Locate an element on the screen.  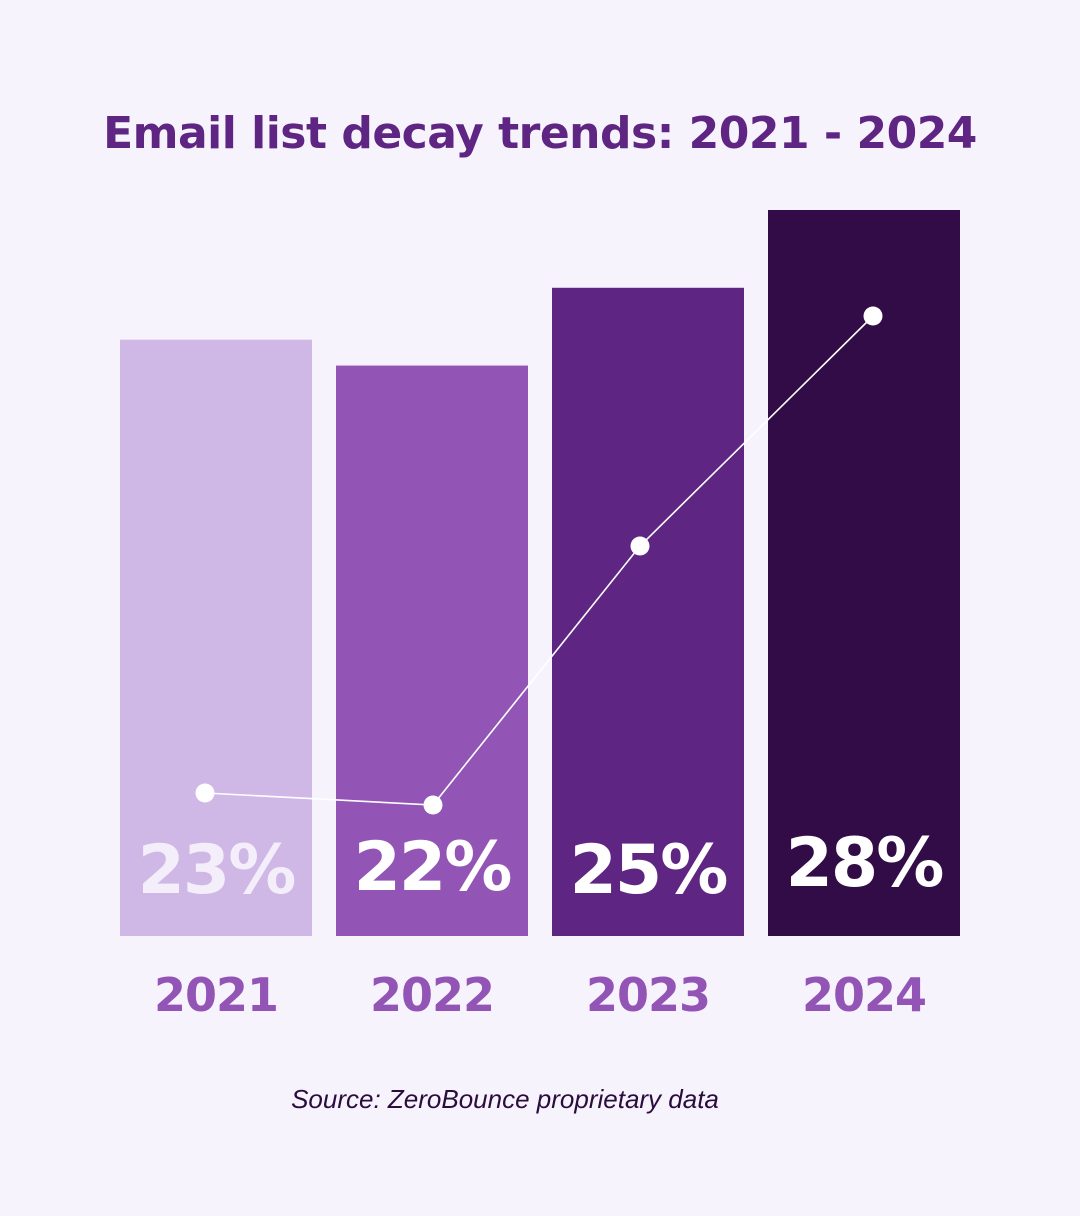
value-label-2024: 28% is located at coordinates (864, 863).